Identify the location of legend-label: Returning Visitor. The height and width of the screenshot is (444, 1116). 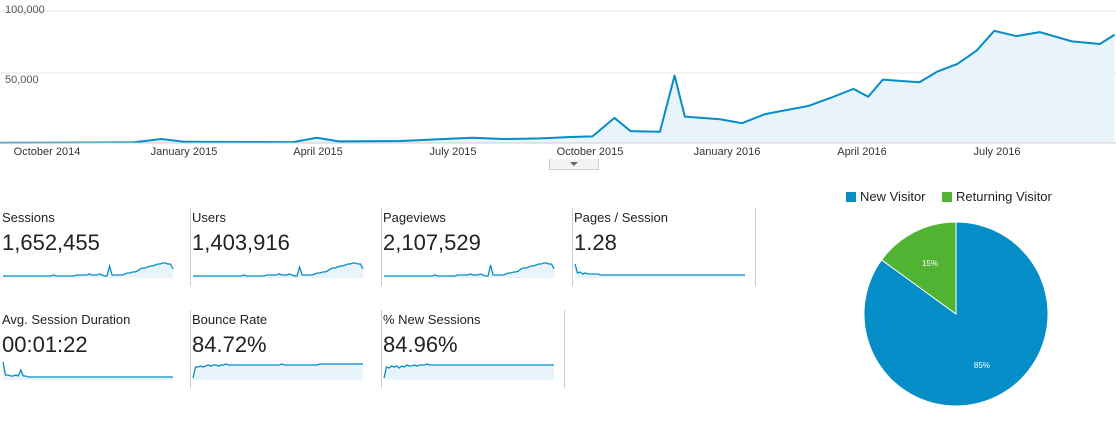
(1004, 196).